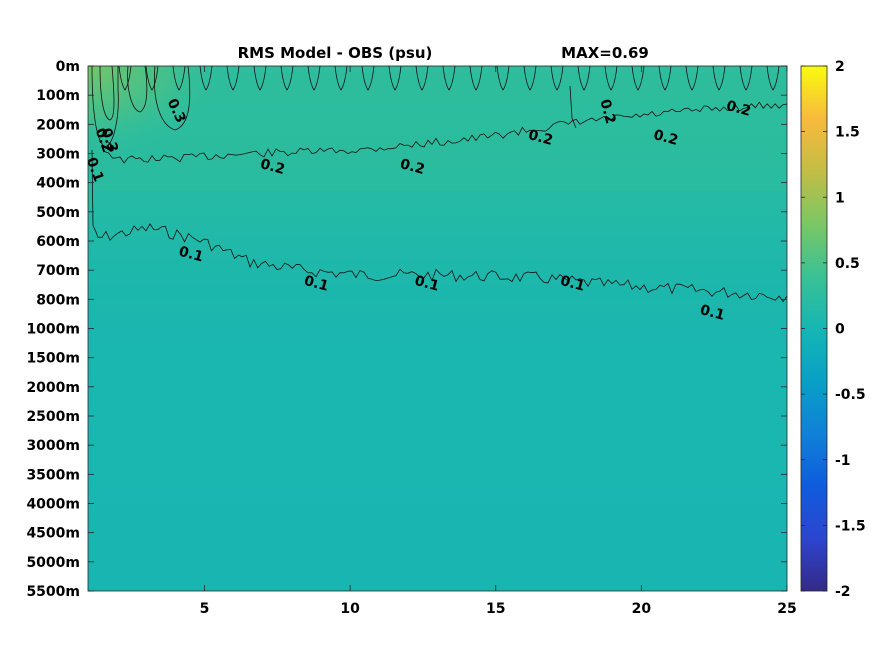 Image resolution: width=875 pixels, height=656 pixels. What do you see at coordinates (58, 213) in the screenshot?
I see `y-tick-label: 500m` at bounding box center [58, 213].